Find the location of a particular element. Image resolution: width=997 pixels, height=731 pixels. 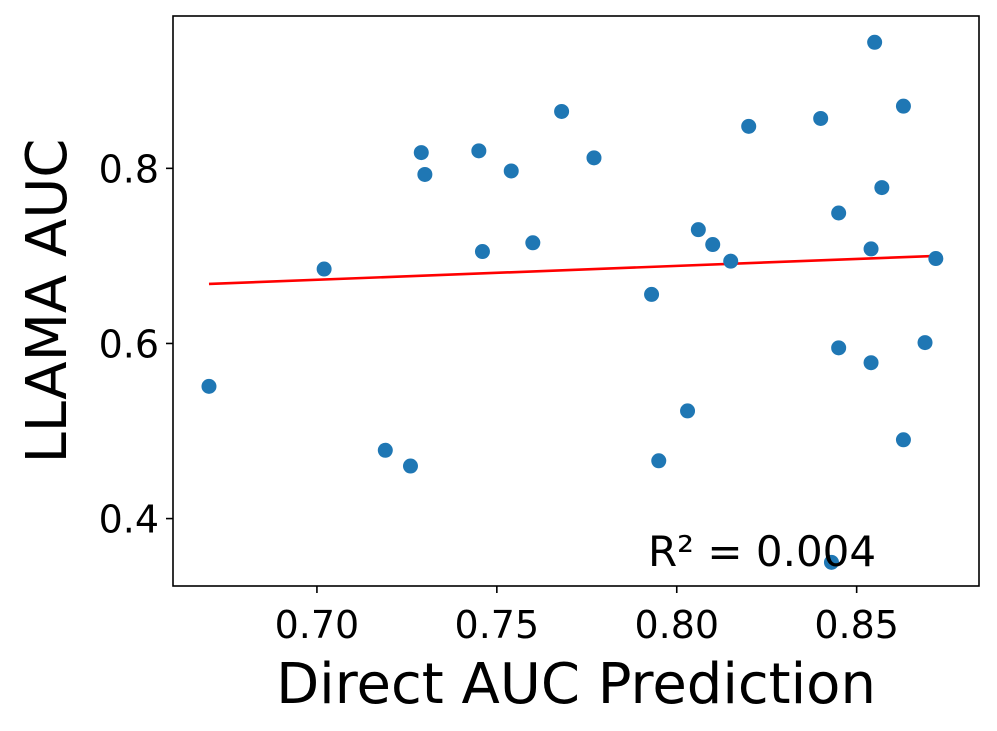

regression-line is located at coordinates (572, 270).